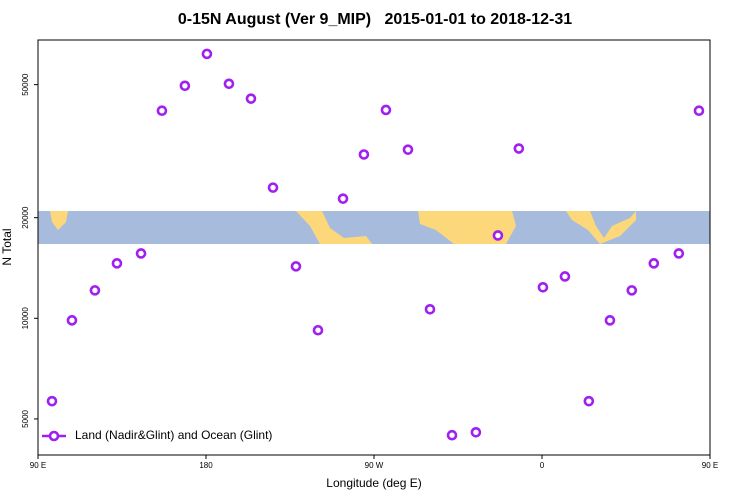 This screenshot has width=750, height=500. I want to click on y-tick-label: 5000, so click(25, 418).